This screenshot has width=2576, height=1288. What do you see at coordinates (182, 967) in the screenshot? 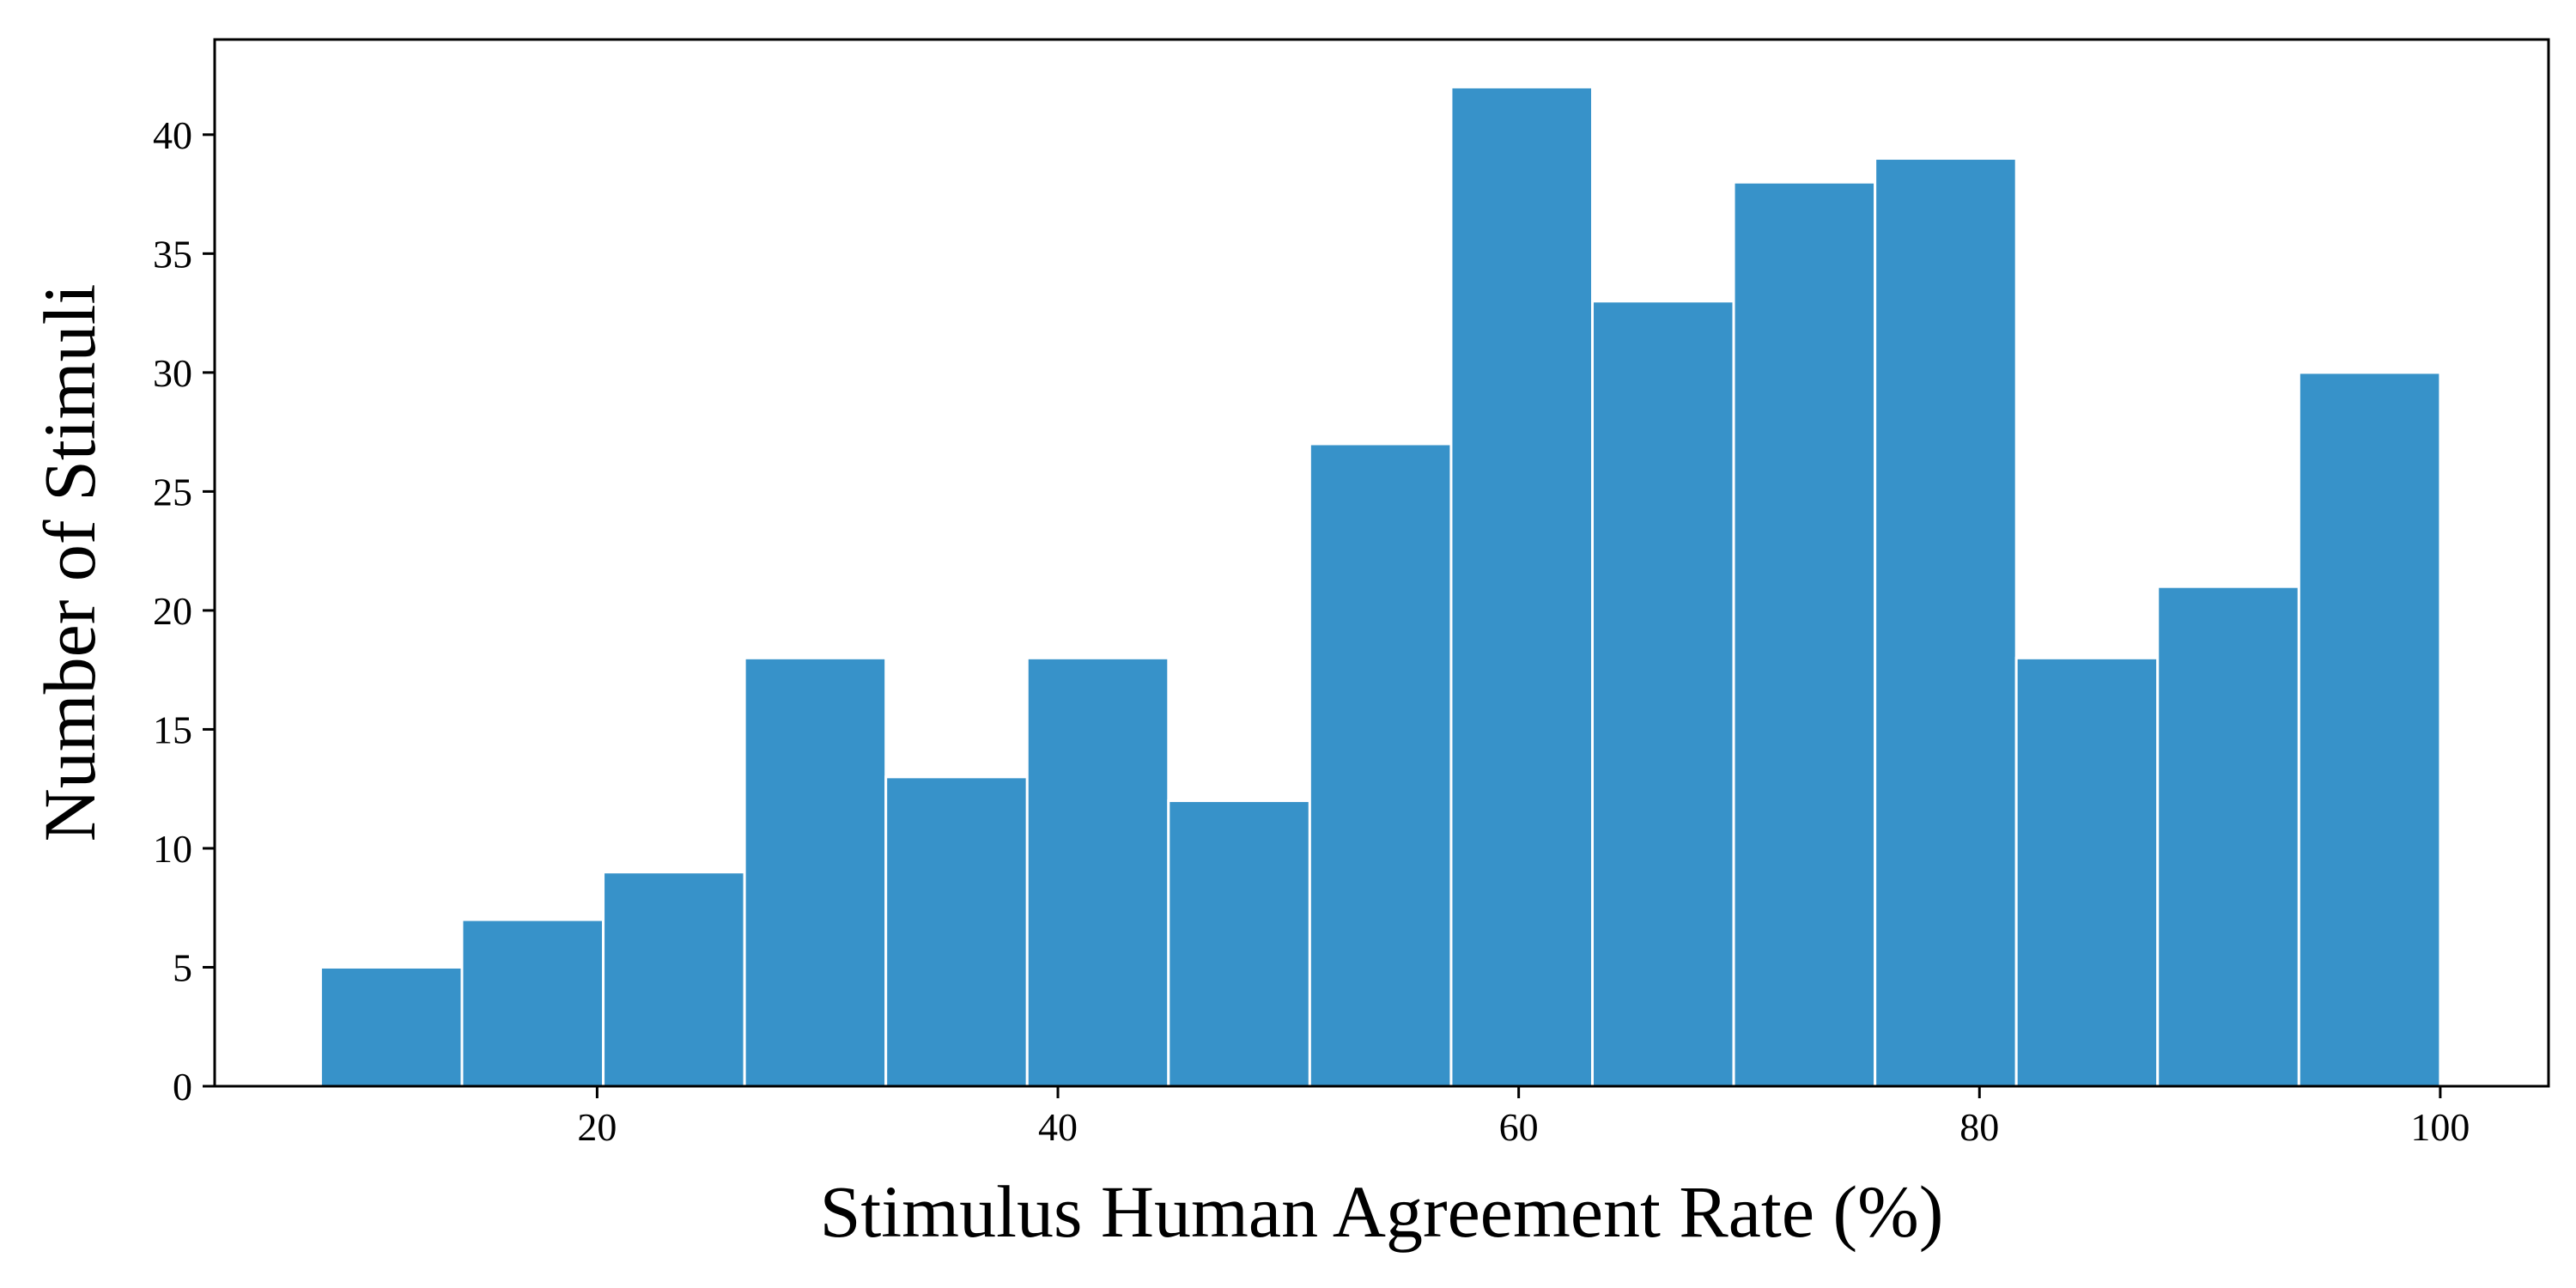
I see `y-tick-label: 5` at bounding box center [182, 967].